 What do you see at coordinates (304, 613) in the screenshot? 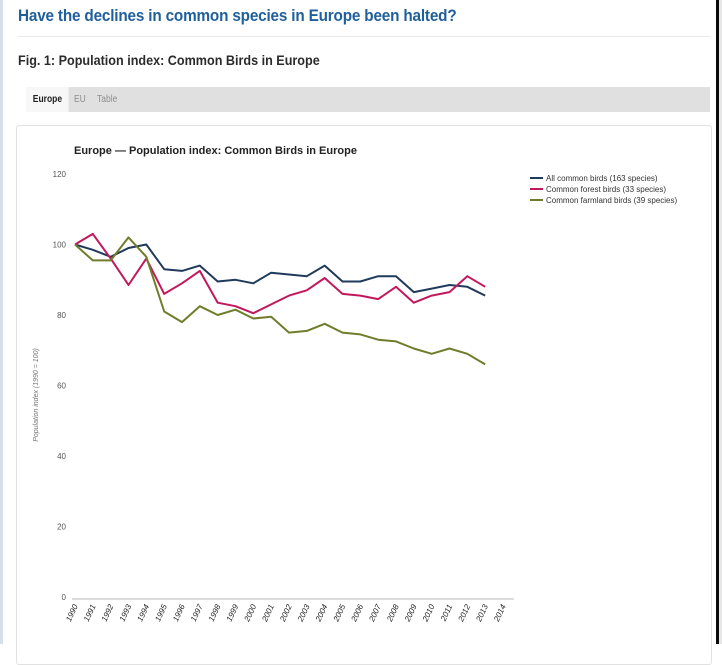
I see `x-tick-label: 2003` at bounding box center [304, 613].